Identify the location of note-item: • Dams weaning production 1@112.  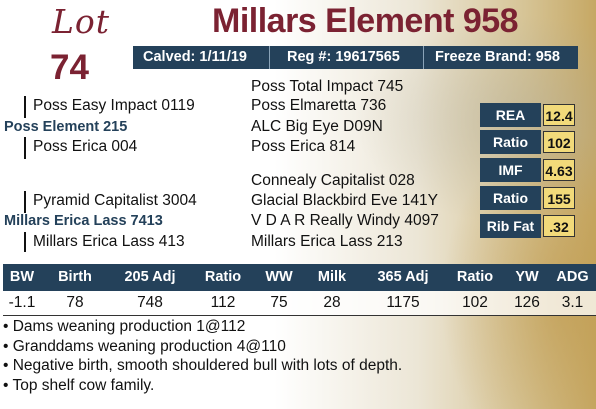
(124, 326).